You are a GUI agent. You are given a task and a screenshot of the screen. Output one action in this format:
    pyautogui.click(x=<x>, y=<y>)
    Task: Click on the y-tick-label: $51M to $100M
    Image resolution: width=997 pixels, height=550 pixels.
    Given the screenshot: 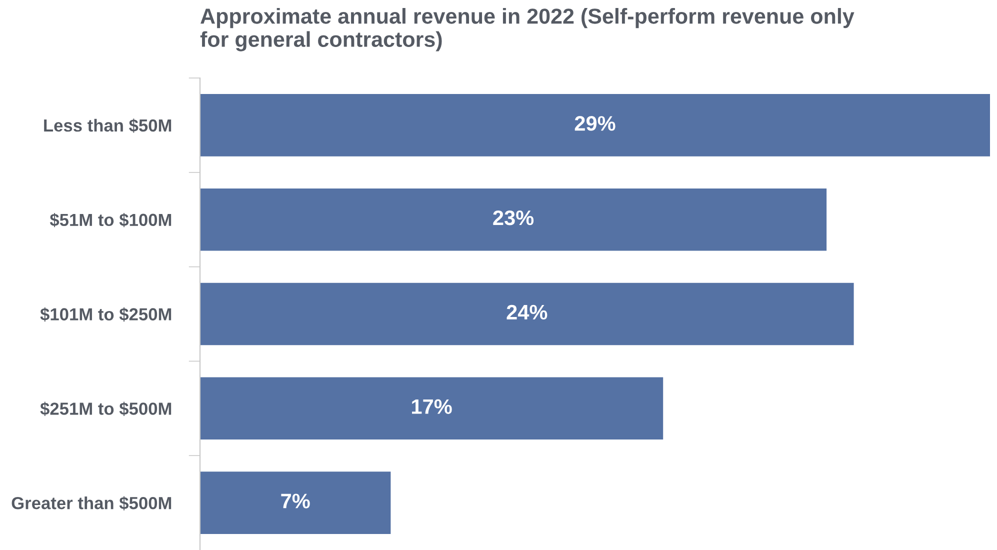 What is the action you would take?
    pyautogui.click(x=111, y=220)
    